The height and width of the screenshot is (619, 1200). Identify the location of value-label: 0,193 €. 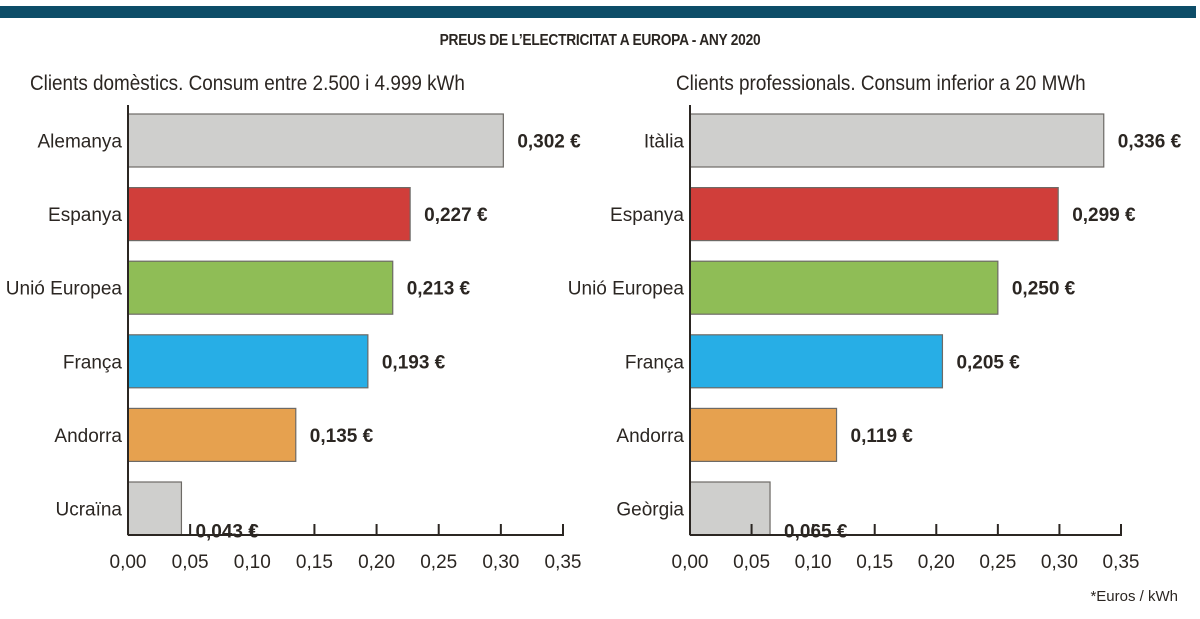
(414, 362).